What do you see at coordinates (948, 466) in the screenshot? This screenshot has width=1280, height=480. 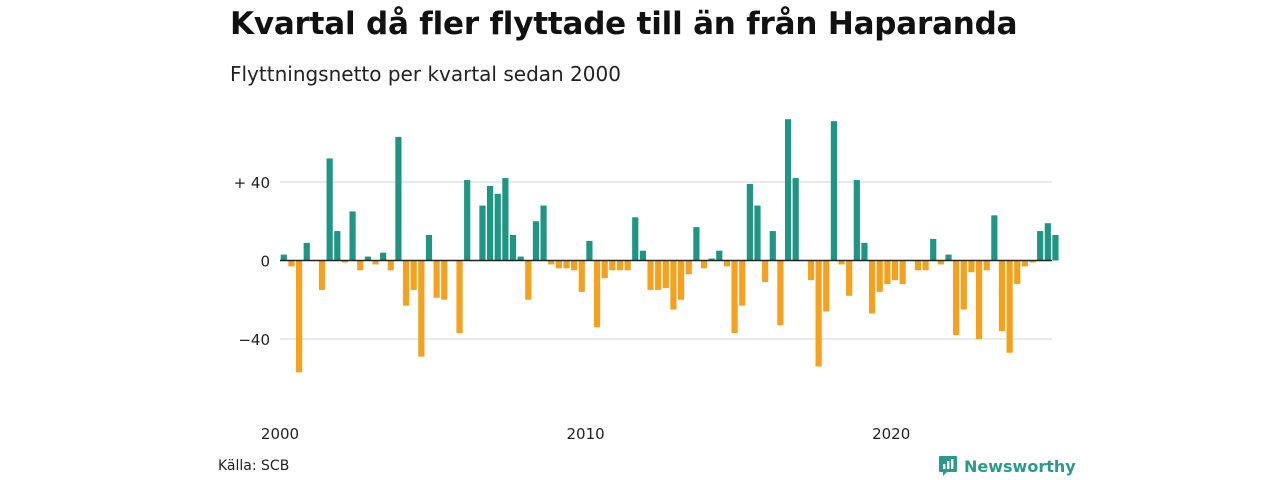 I see `newsworthy-logo-icon` at bounding box center [948, 466].